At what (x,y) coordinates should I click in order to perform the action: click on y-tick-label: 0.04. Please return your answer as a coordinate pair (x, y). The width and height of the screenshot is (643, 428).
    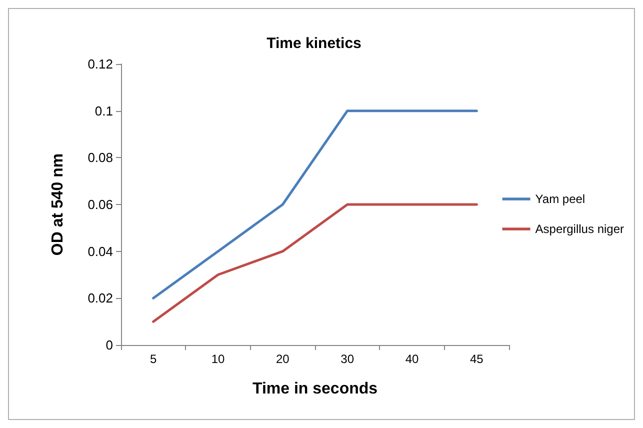
    Looking at the image, I should click on (100, 251).